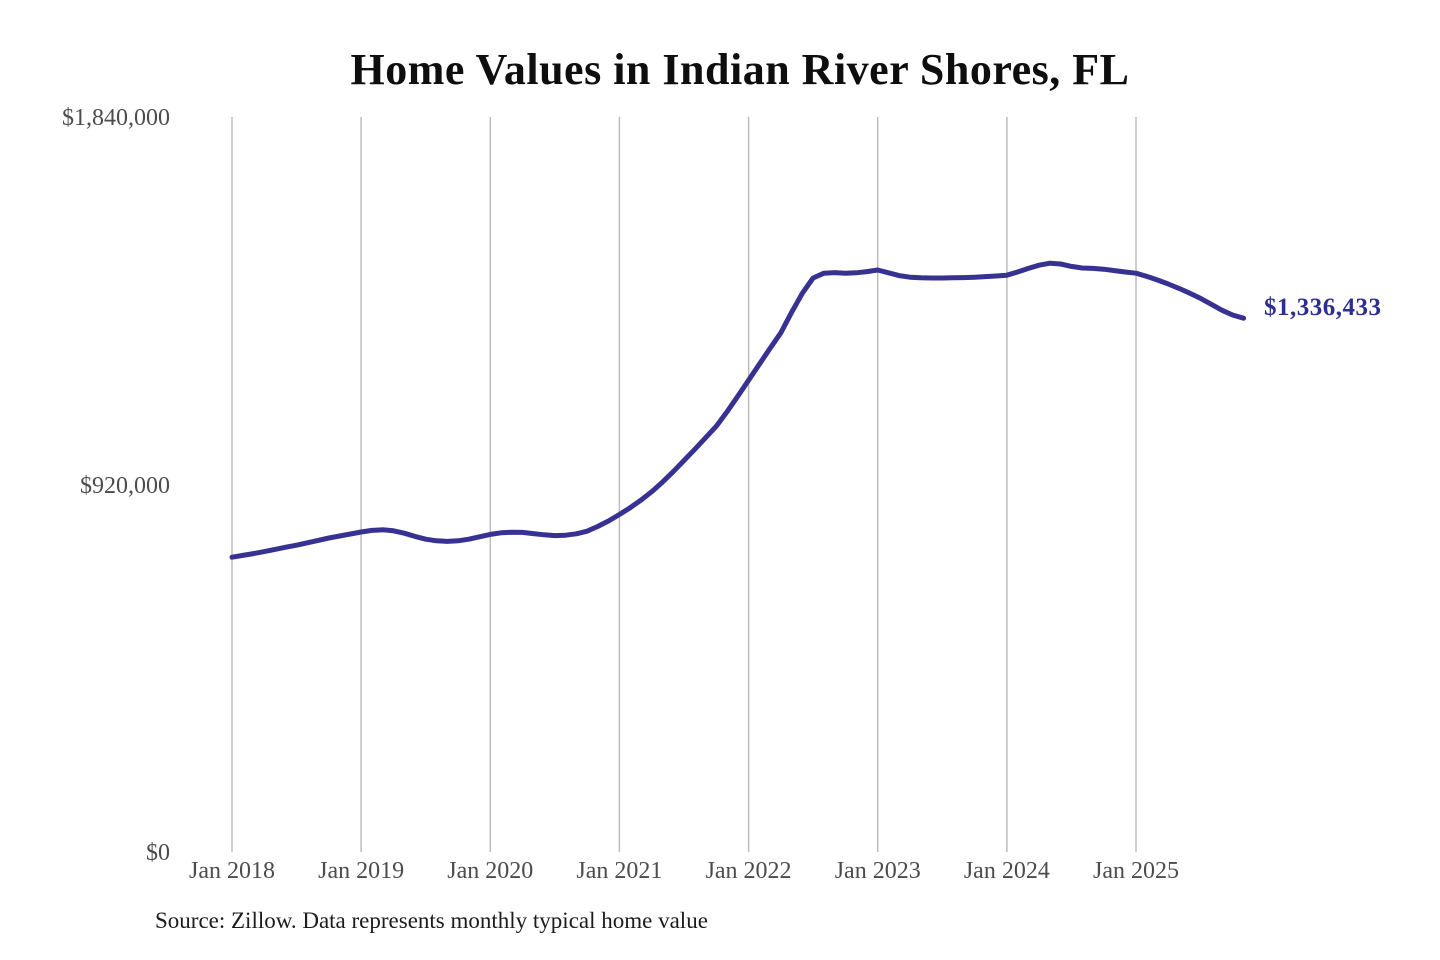  Describe the element at coordinates (232, 871) in the screenshot. I see `x-axis-tick-label: Jan 2018` at that location.